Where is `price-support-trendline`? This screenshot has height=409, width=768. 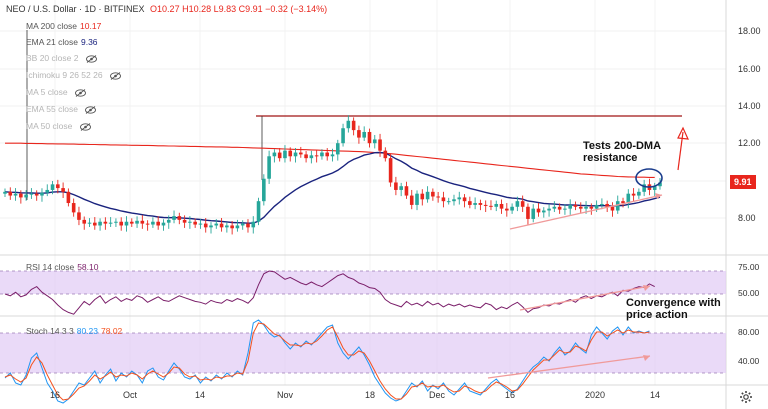 price-support-trendline is located at coordinates (586, 212).